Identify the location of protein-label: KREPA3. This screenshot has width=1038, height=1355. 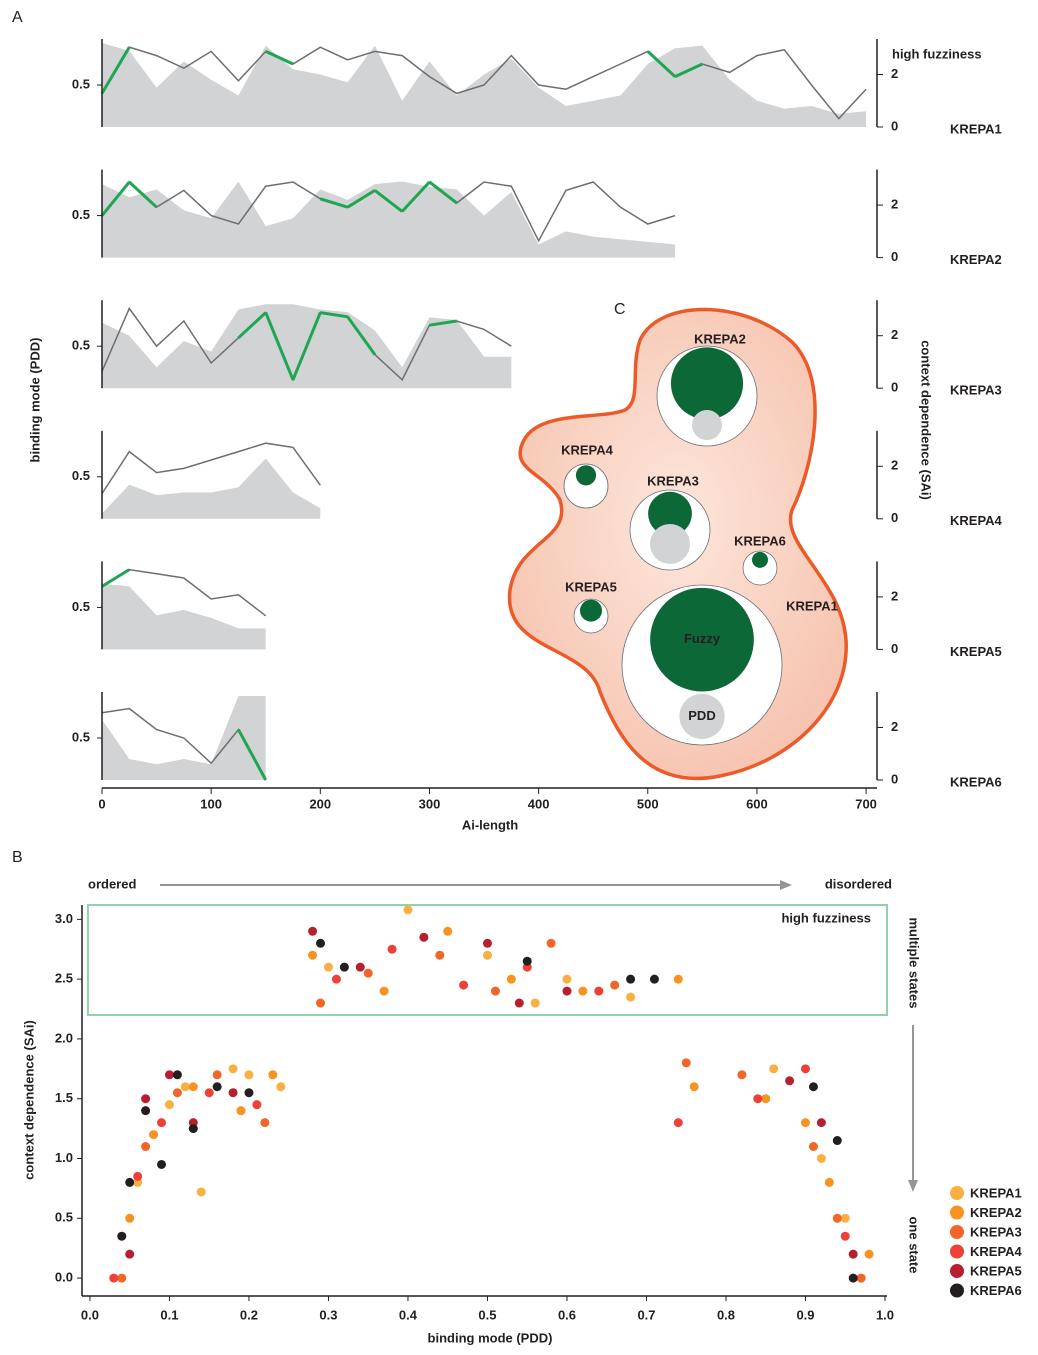
(673, 480).